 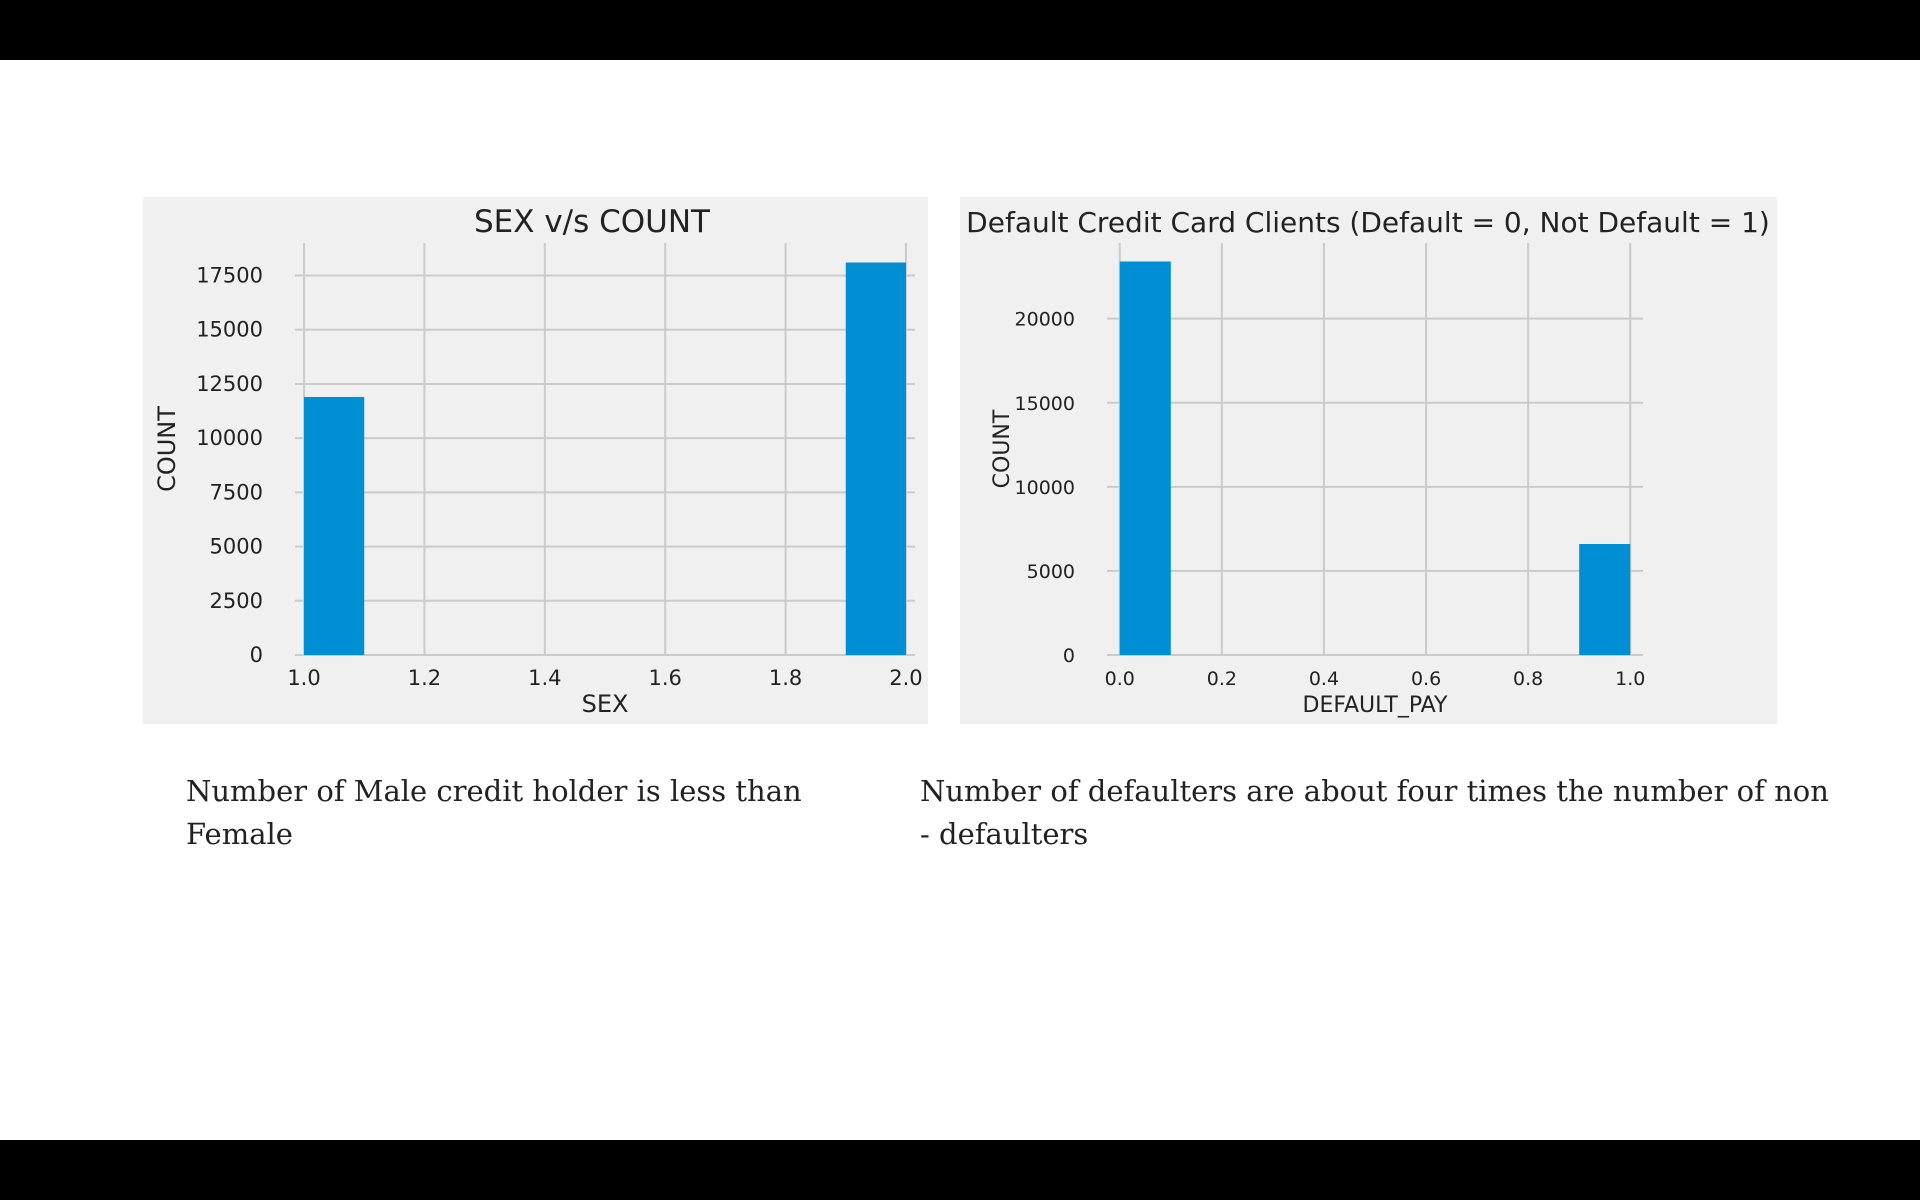 What do you see at coordinates (1426, 679) in the screenshot?
I see `x-tick-label: 0.6` at bounding box center [1426, 679].